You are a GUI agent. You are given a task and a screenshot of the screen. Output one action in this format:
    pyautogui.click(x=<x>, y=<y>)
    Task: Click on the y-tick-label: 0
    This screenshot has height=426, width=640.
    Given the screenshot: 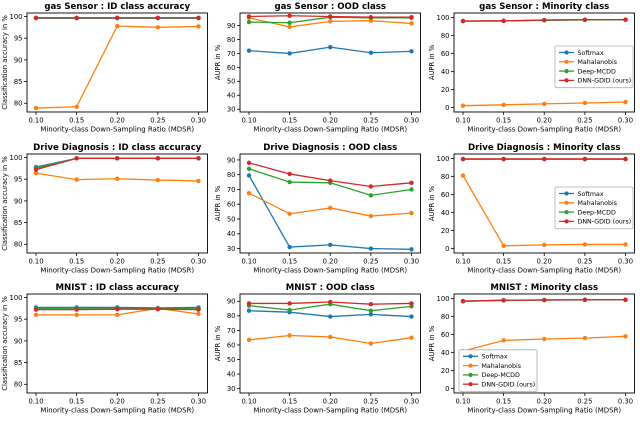 What is the action you would take?
    pyautogui.click(x=447, y=108)
    